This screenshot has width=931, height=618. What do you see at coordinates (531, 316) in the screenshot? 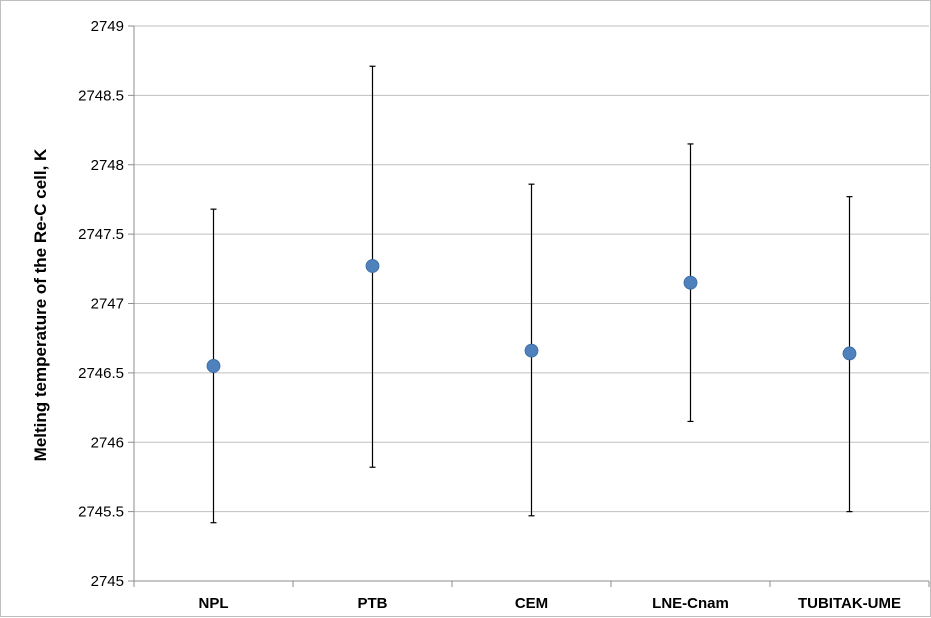
I see `data-points` at bounding box center [531, 316].